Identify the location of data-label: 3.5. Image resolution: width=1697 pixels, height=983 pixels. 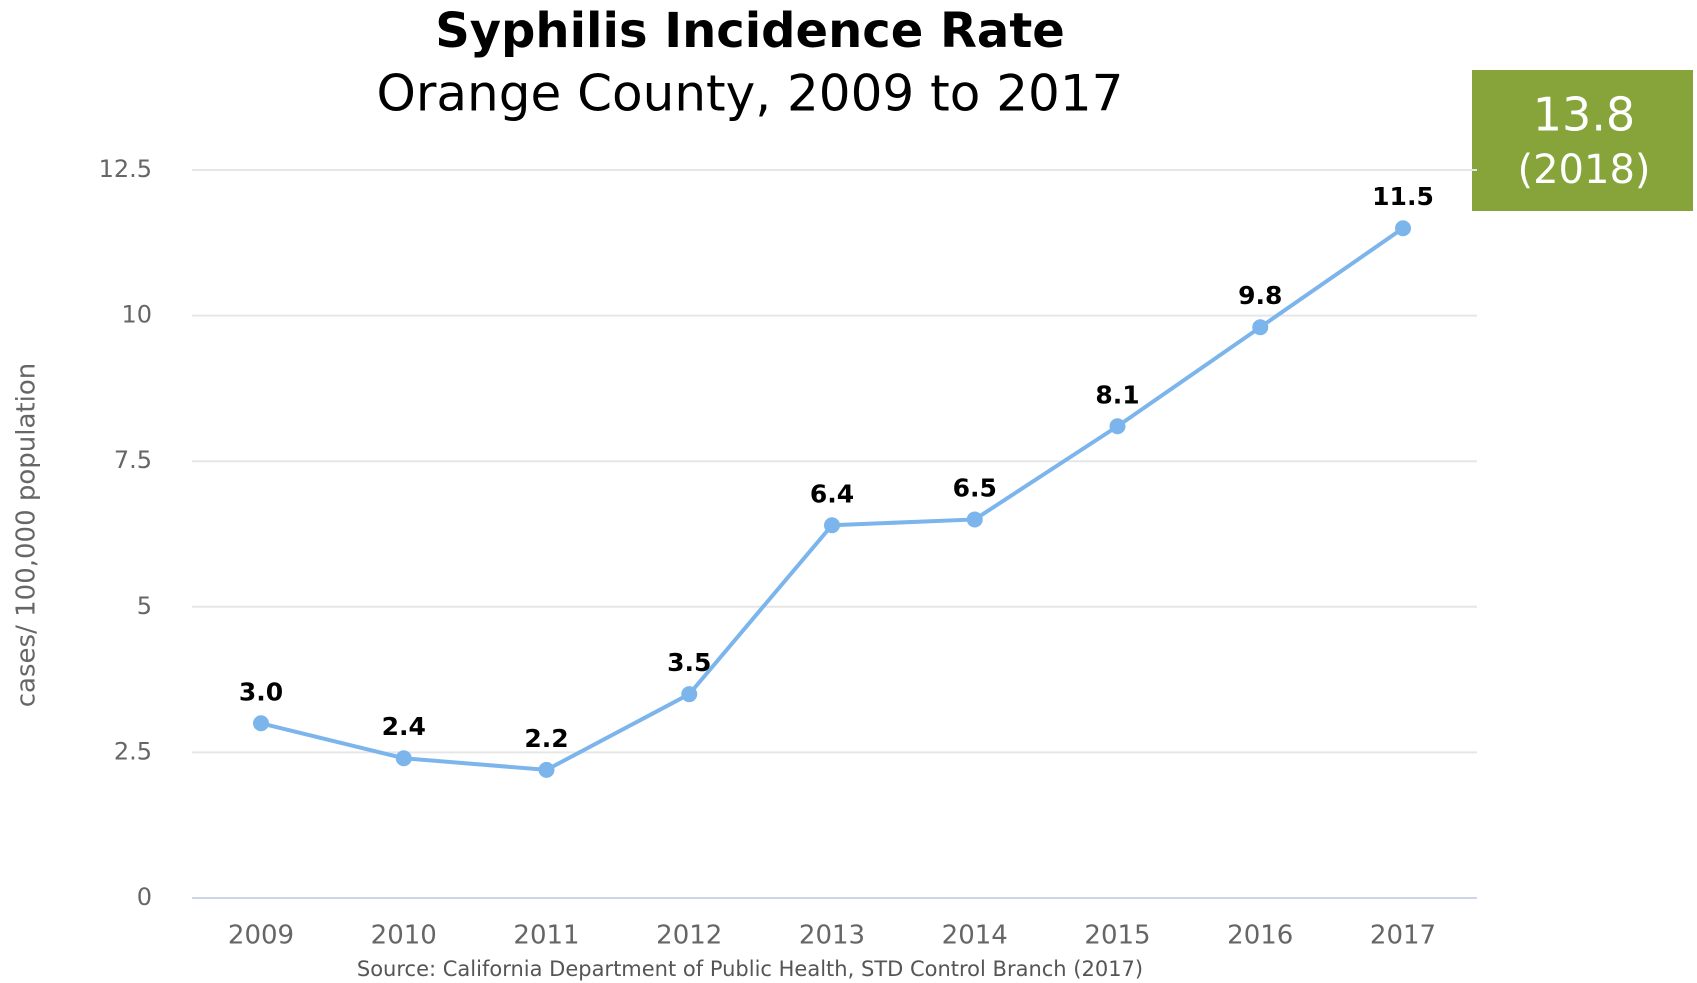
(689, 662).